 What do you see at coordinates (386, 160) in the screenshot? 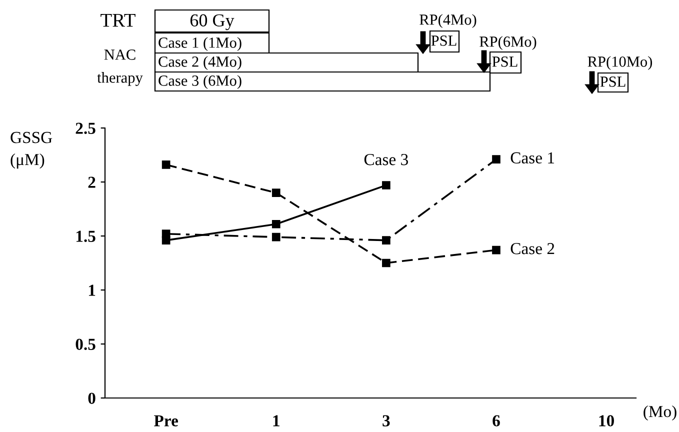
I see `series-label: Case 3` at bounding box center [386, 160].